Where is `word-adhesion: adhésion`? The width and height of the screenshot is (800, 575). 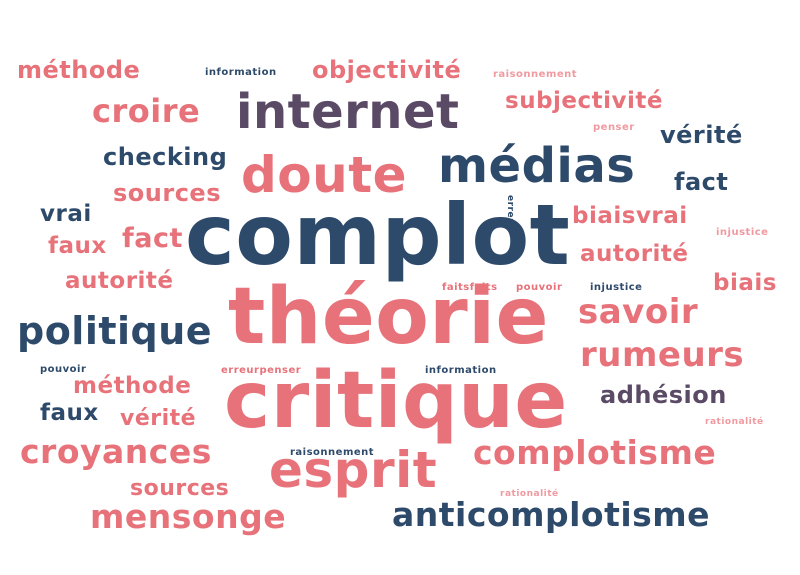 word-adhesion: adhésion is located at coordinates (663, 395).